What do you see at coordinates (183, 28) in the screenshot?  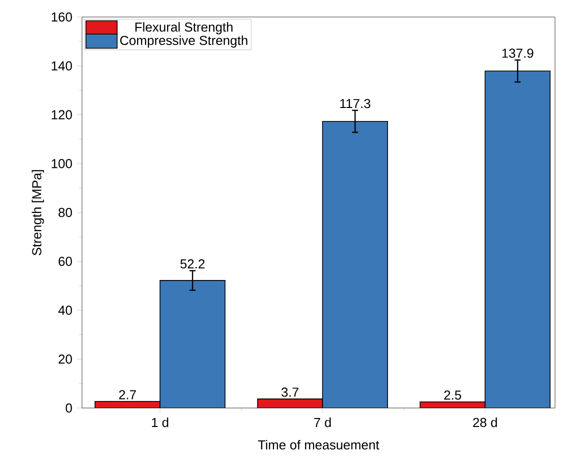 I see `legend-label: Flexural Strength` at bounding box center [183, 28].